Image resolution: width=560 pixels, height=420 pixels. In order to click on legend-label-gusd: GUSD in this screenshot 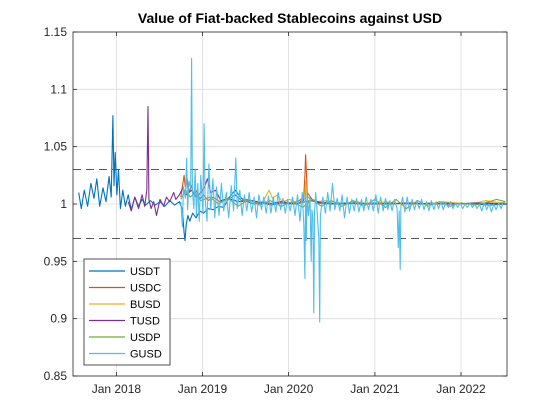, I will do `click(146, 355)`.